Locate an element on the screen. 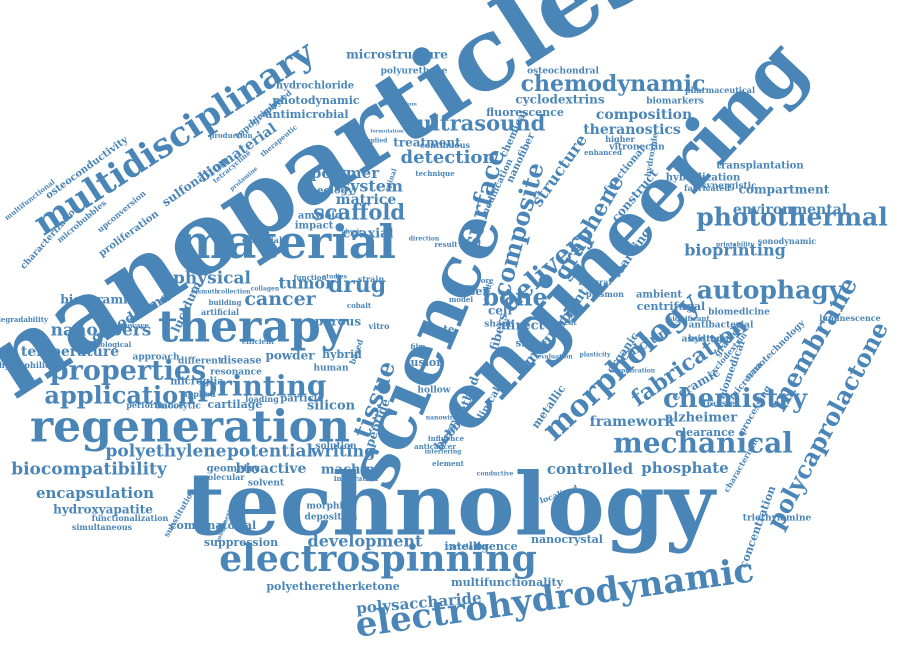 This screenshot has width=900, height=651. cloud-word: conductive is located at coordinates (495, 474).